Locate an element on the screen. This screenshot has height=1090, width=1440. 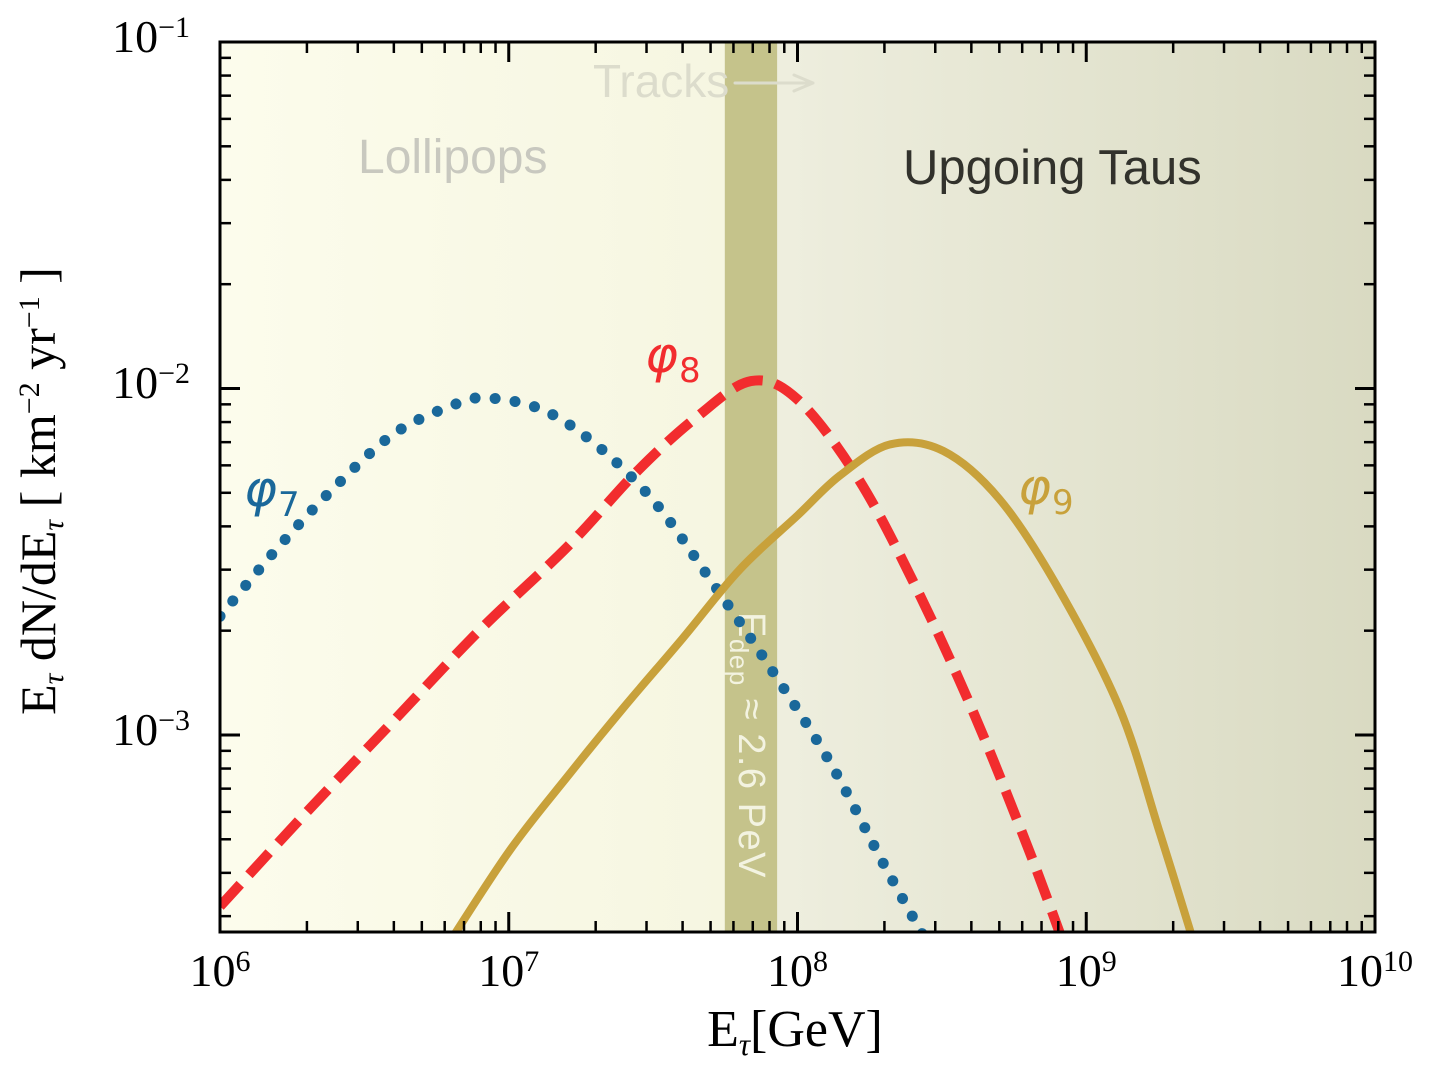
x-tick-label-10: 10¹⁰ is located at coordinates (1375, 970).